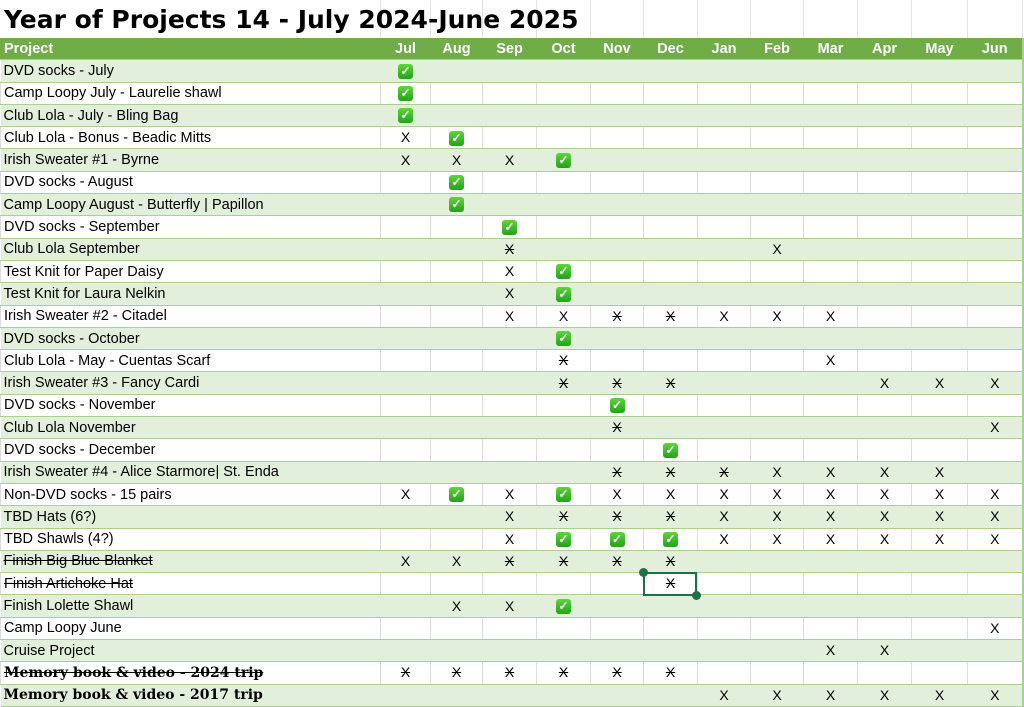 Image resolution: width=1024 pixels, height=707 pixels. What do you see at coordinates (830, 495) in the screenshot?
I see `month-cell-mar: X` at bounding box center [830, 495].